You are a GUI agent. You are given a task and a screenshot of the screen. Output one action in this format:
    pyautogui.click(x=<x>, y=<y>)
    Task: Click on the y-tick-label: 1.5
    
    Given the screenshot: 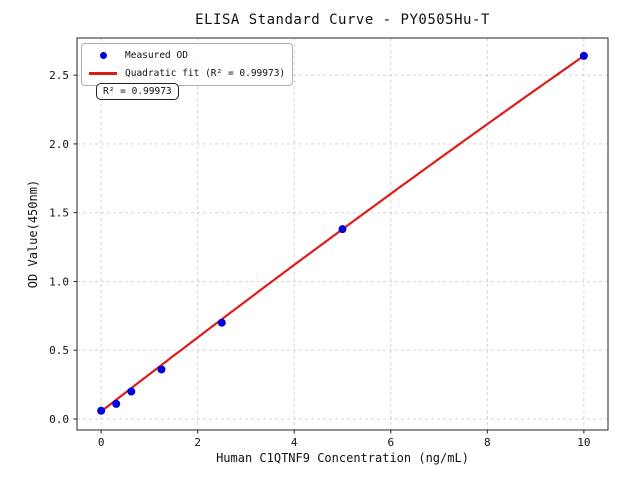 What is the action you would take?
    pyautogui.click(x=59, y=213)
    